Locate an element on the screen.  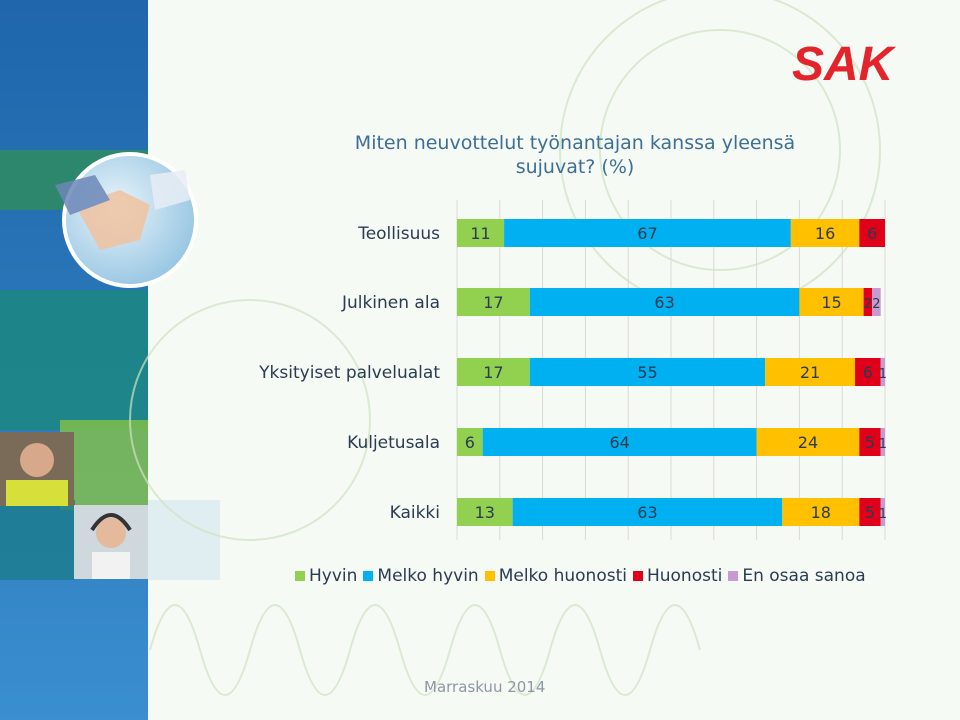
data-label: 18 is located at coordinates (821, 512).